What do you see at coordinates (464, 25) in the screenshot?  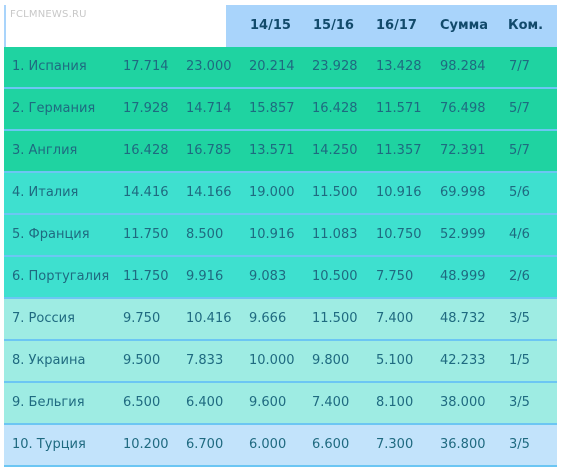 I see `header-col-sum: Сумма` at bounding box center [464, 25].